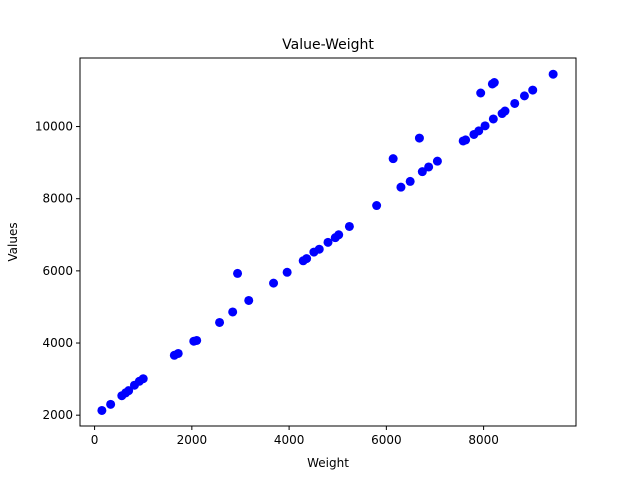 The width and height of the screenshot is (640, 480). What do you see at coordinates (57, 343) in the screenshot?
I see `y-tick-label-1: 4000` at bounding box center [57, 343].